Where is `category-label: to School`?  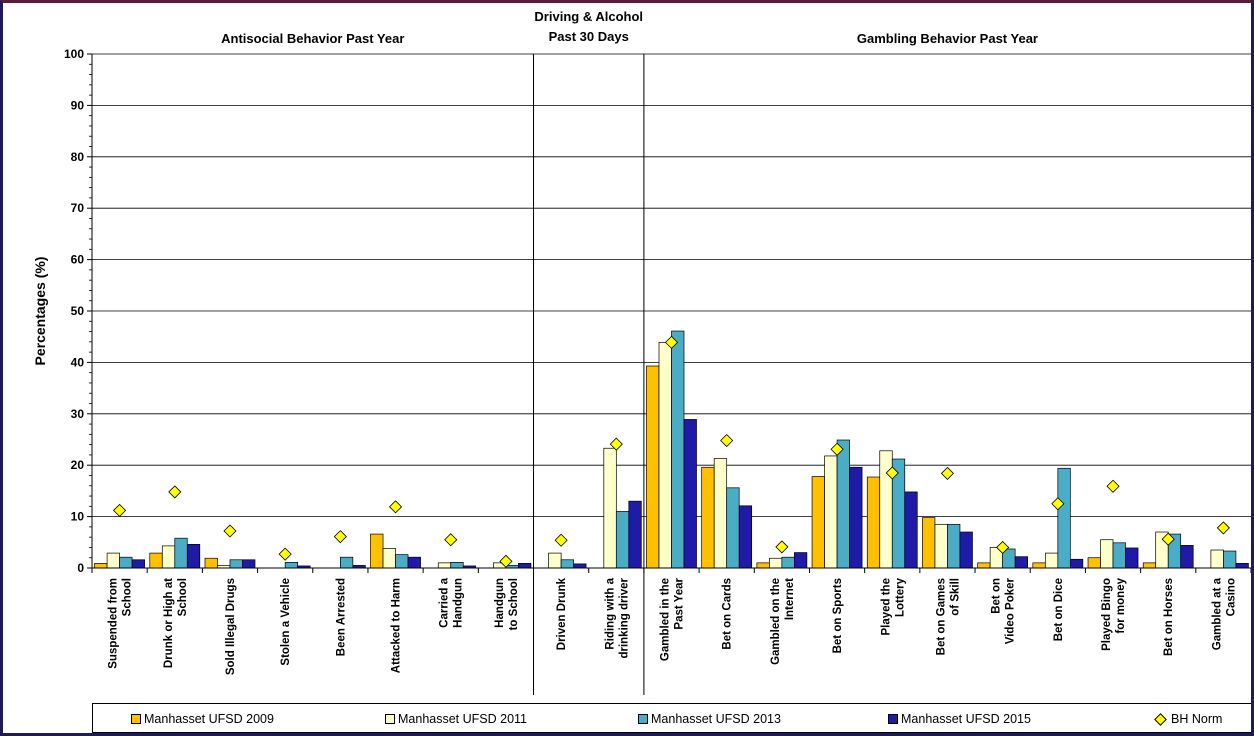
category-label: to School is located at coordinates (514, 604).